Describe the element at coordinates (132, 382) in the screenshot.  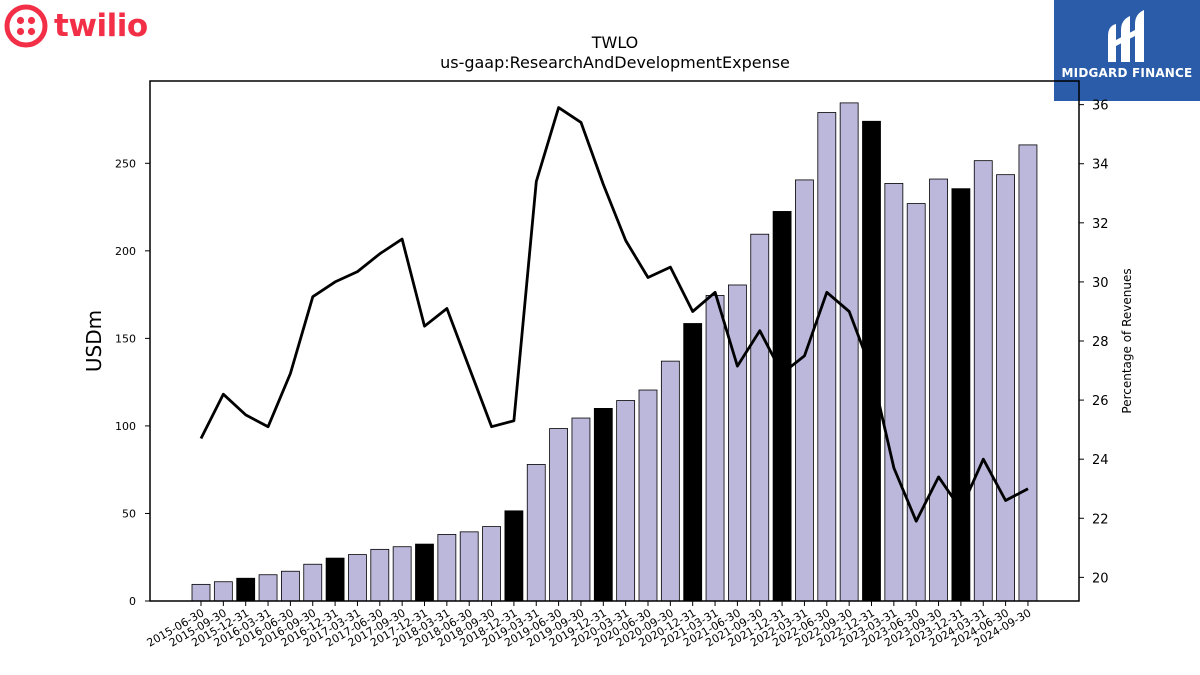
I see `y-axis: 0 50 100 150 200 250` at that location.